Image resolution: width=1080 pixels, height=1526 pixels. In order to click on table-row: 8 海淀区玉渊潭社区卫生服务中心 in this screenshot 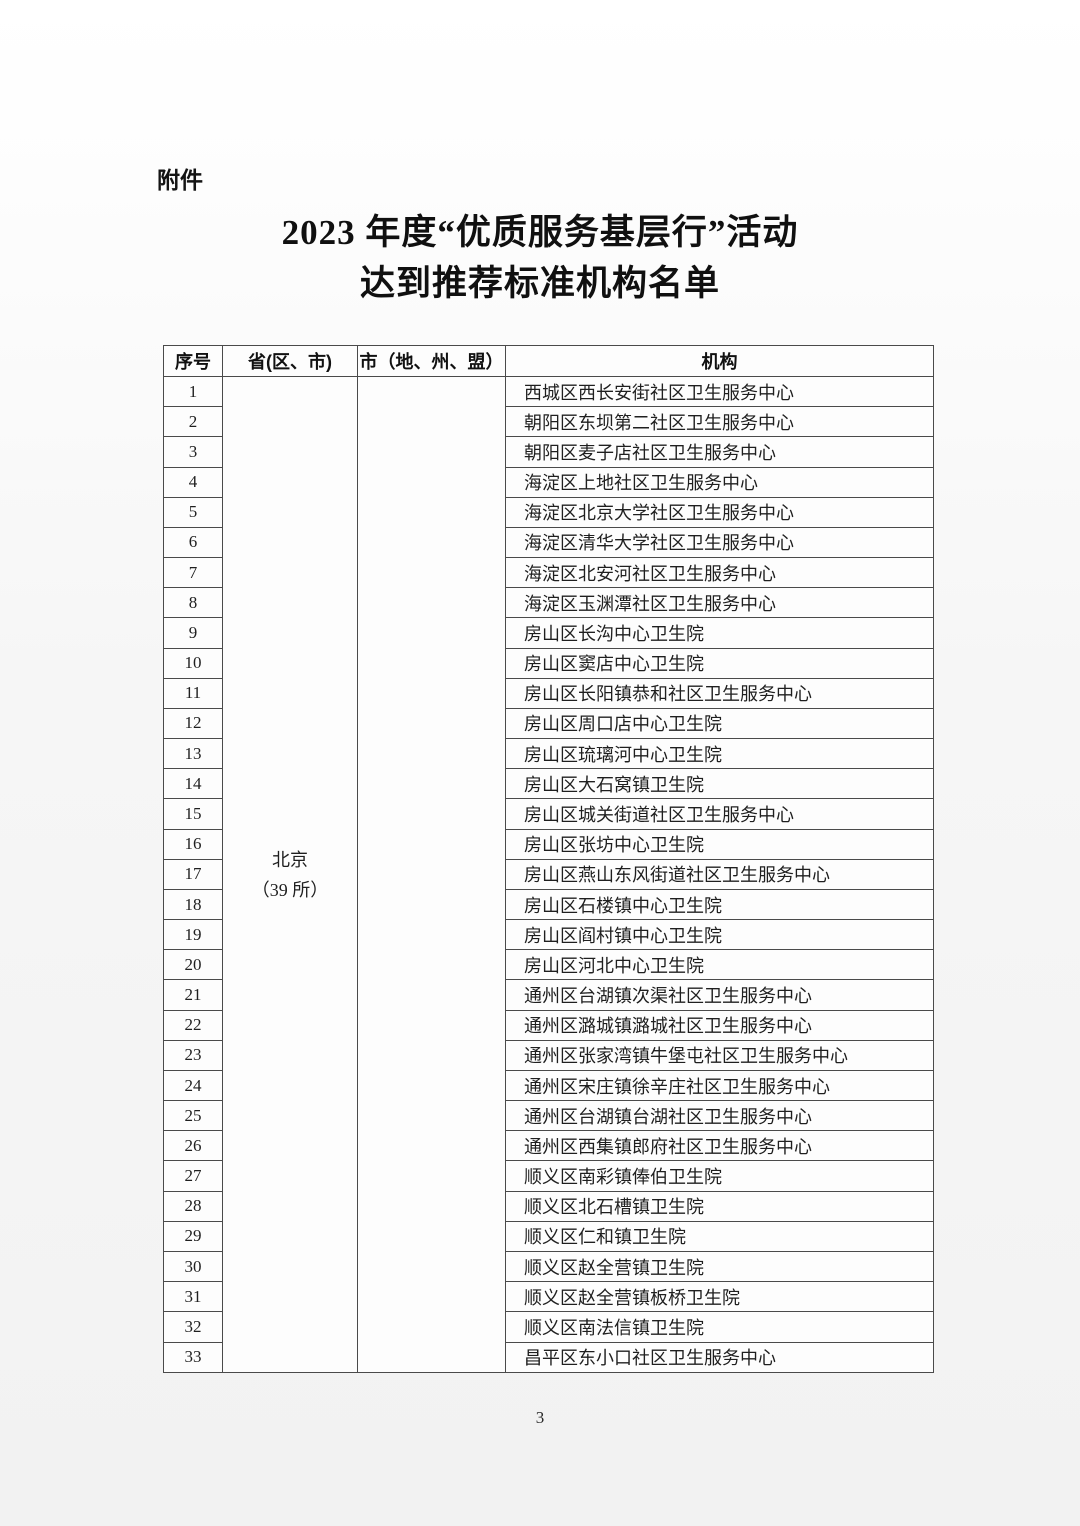, I will do `click(548, 603)`.